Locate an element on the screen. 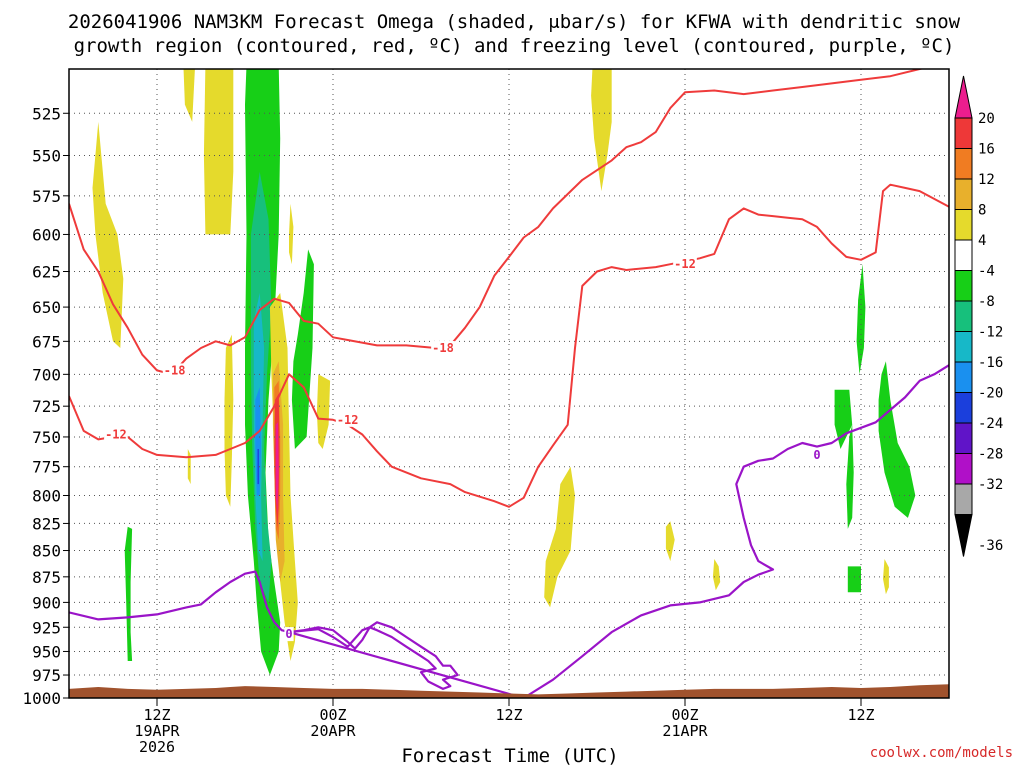 The height and width of the screenshot is (768, 1024). y-tick-label: 750 is located at coordinates (46, 437).